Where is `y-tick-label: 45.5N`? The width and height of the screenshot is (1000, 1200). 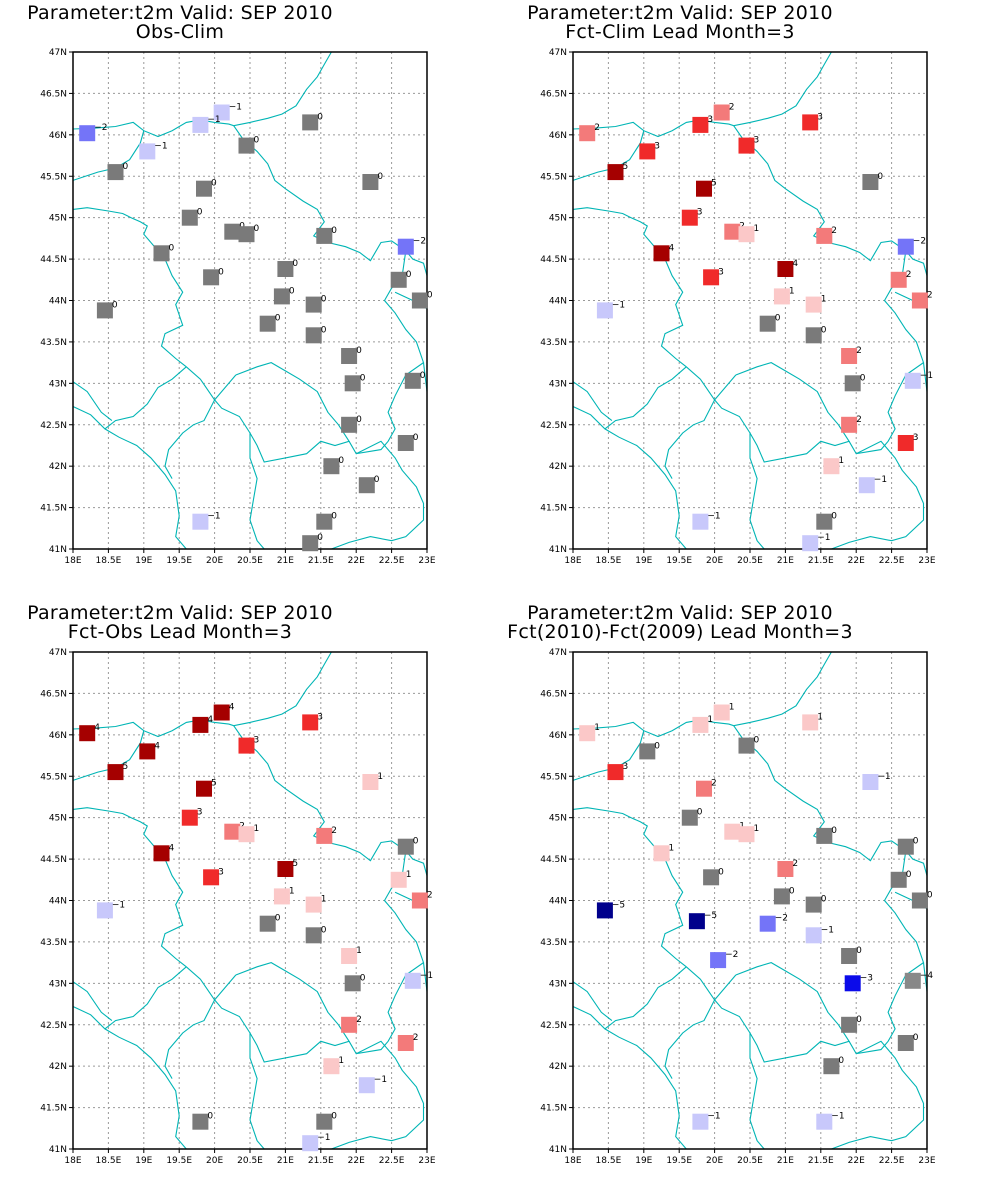
y-tick-label: 45.5N is located at coordinates (553, 777).